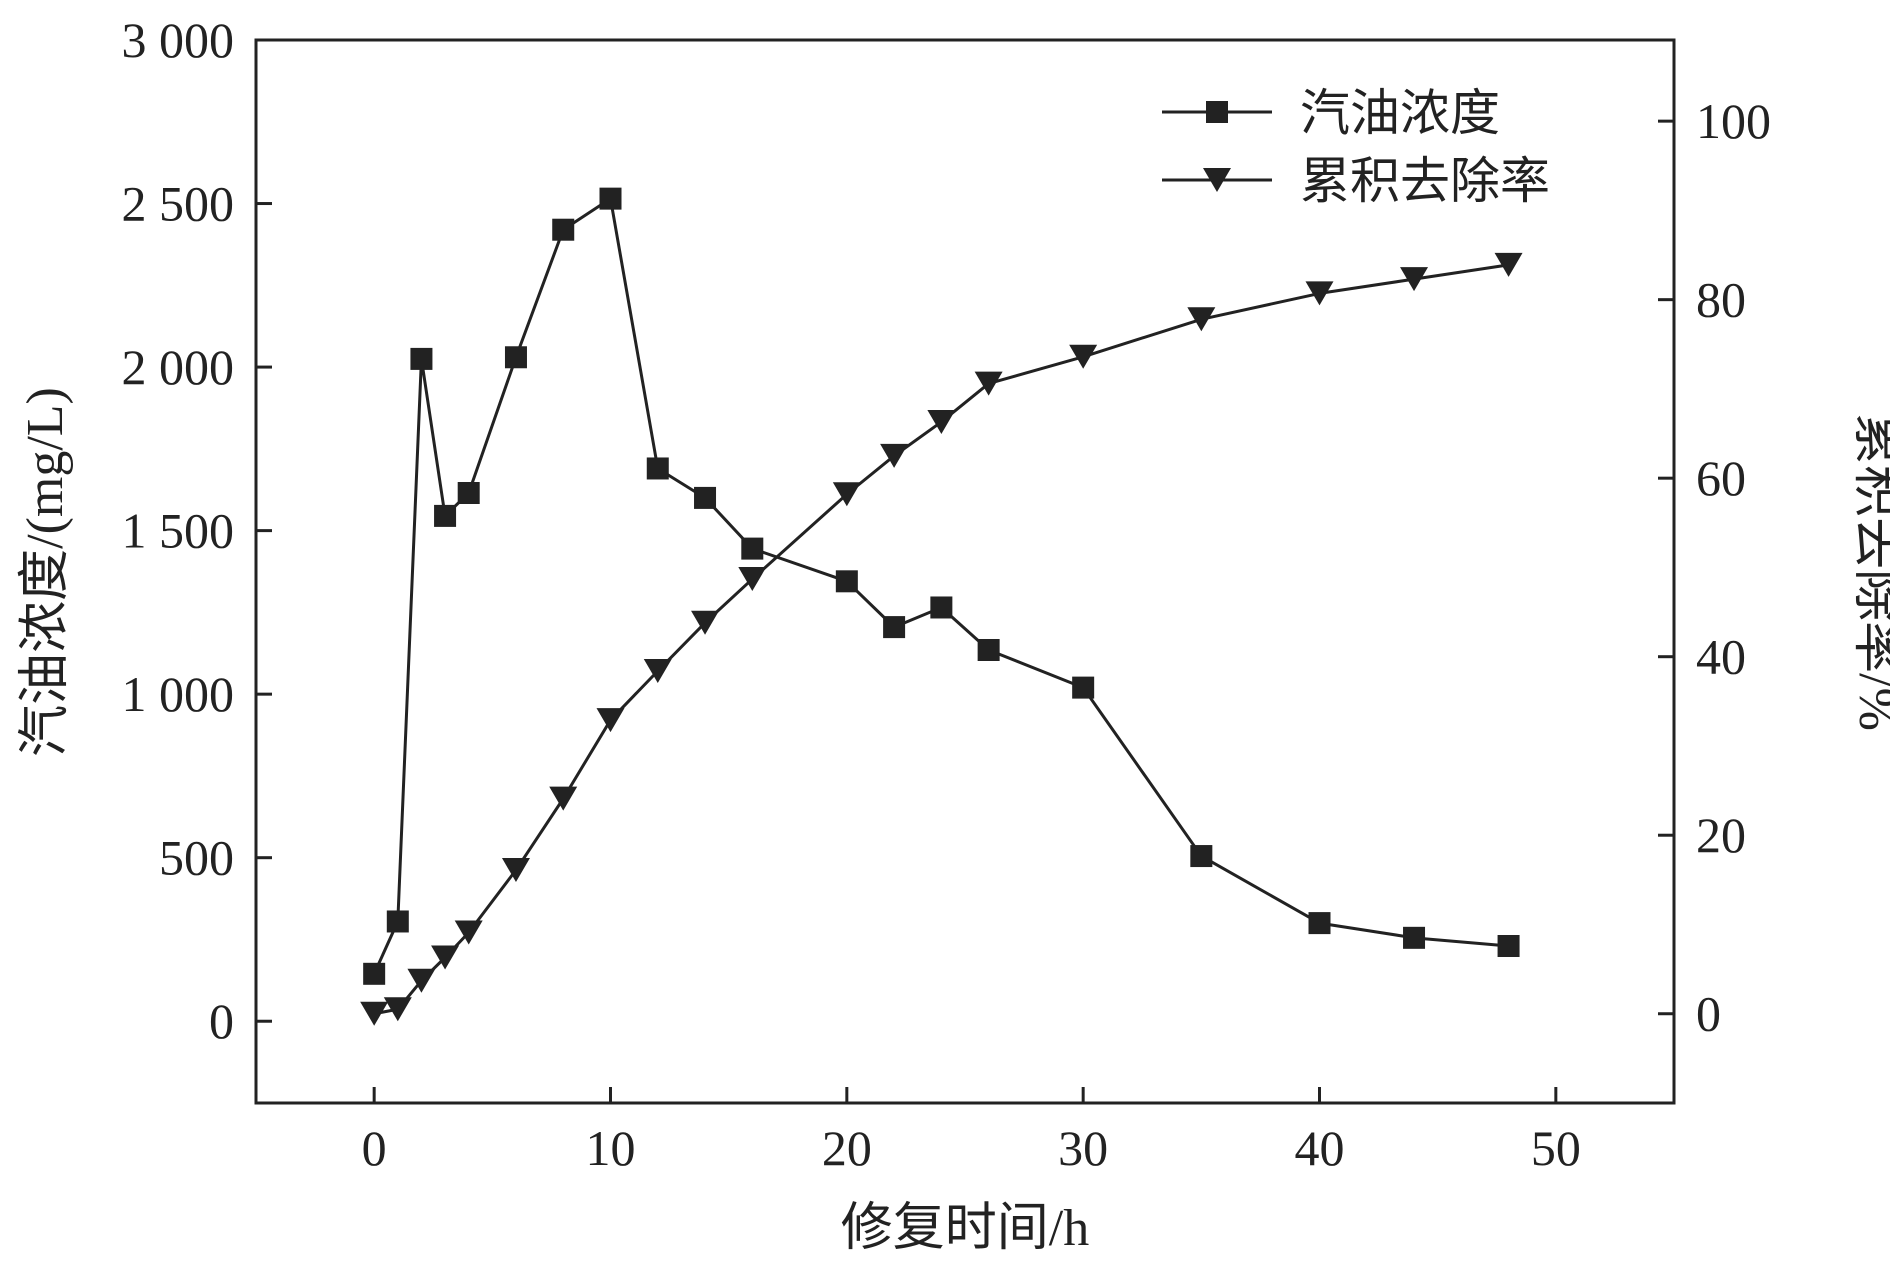 The width and height of the screenshot is (1890, 1266). What do you see at coordinates (965, 1228) in the screenshot?
I see `x-axis-title: 修复时间/h` at bounding box center [965, 1228].